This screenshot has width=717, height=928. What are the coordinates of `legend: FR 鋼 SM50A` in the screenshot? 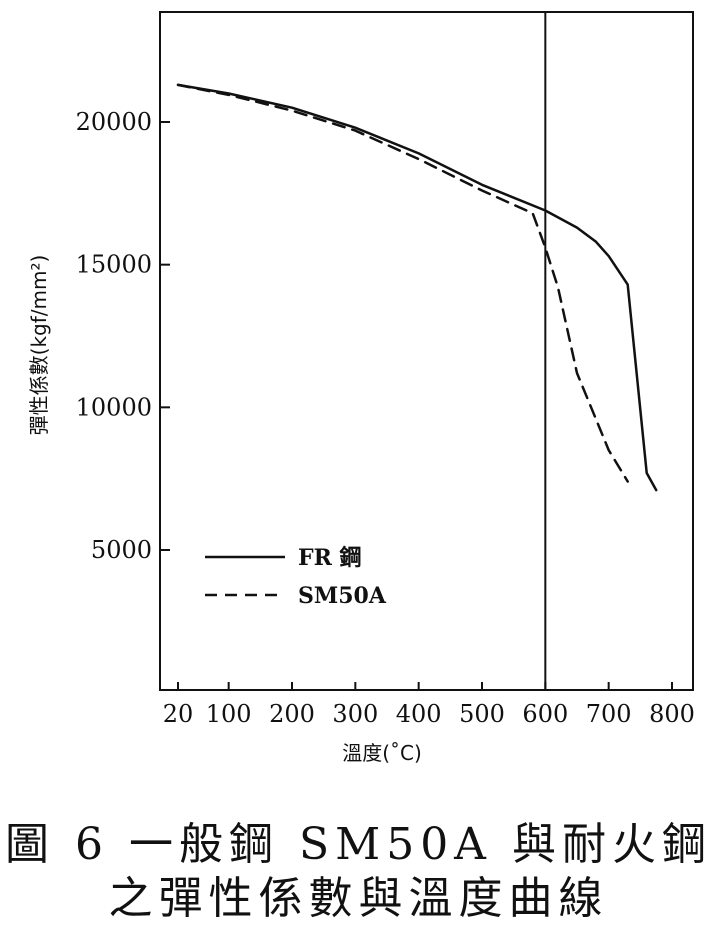 It's located at (296, 577).